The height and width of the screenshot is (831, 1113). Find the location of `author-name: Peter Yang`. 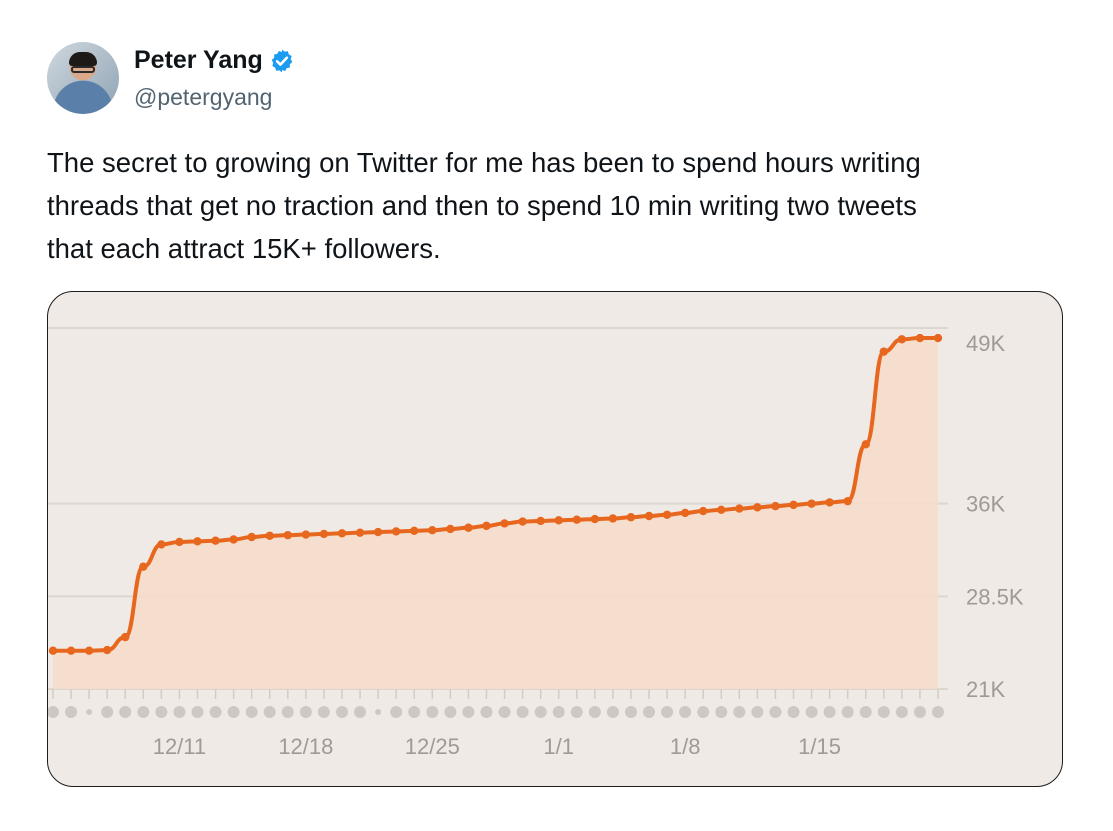

author-name: Peter Yang is located at coordinates (198, 60).